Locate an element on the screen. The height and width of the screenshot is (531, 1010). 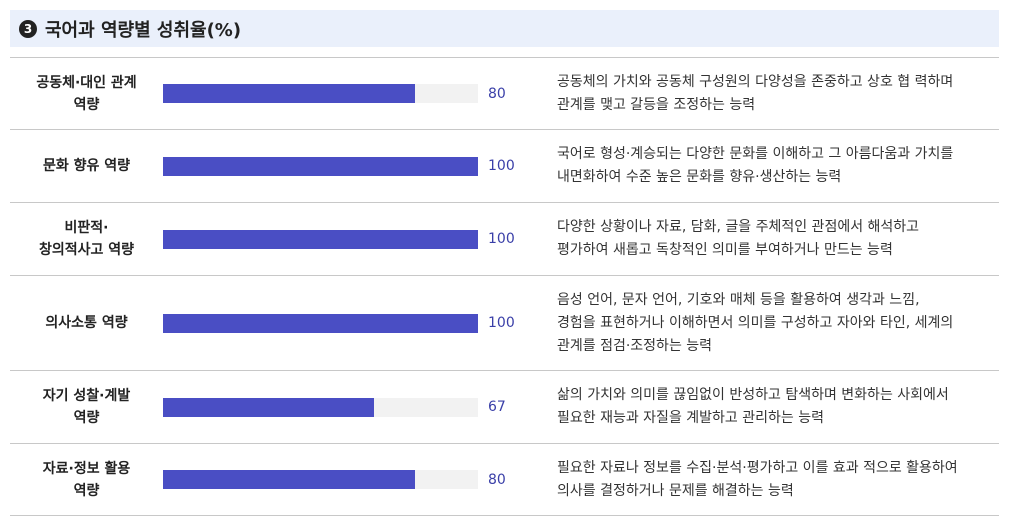
description-line: 공동체의 가치와 공동체 구성원의 다양성을 존중하고 상호 협 력하며 is located at coordinates (755, 81).